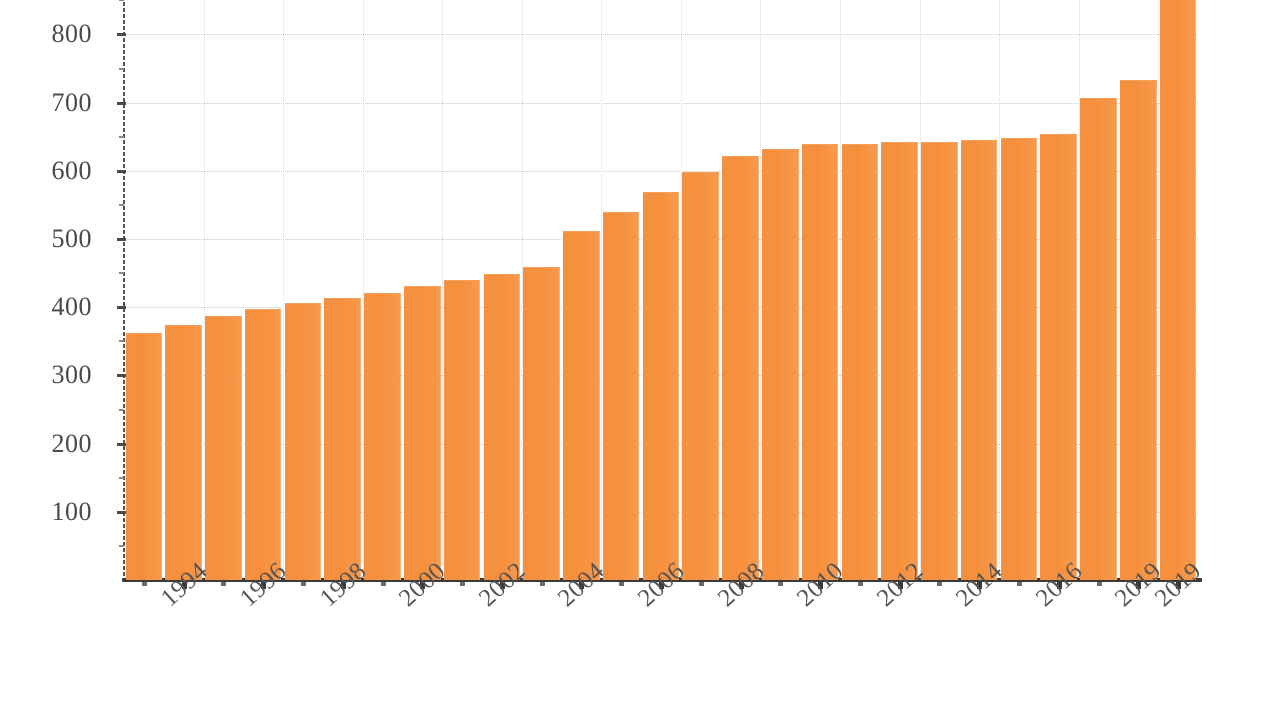 This screenshot has width=1280, height=720. What do you see at coordinates (541, 423) in the screenshot?
I see `bar-2003` at bounding box center [541, 423].